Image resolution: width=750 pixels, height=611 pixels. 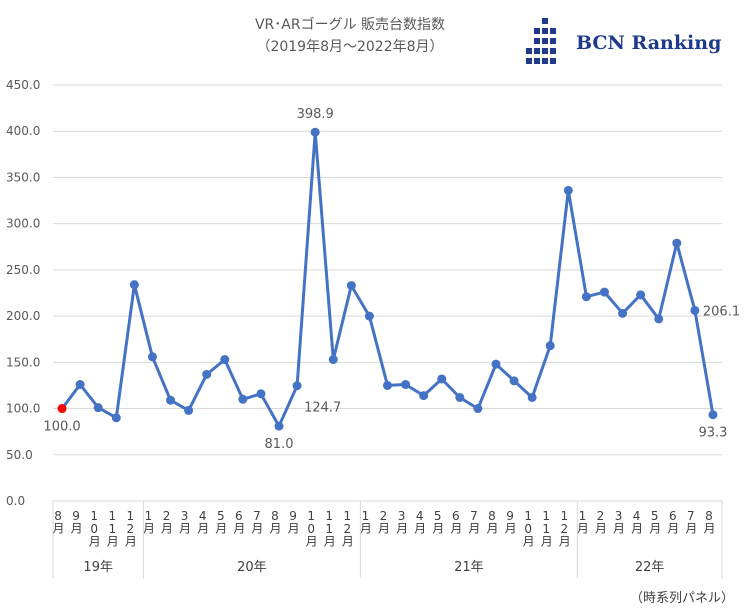 What do you see at coordinates (322, 408) in the screenshot?
I see `data-label: 124.7` at bounding box center [322, 408].